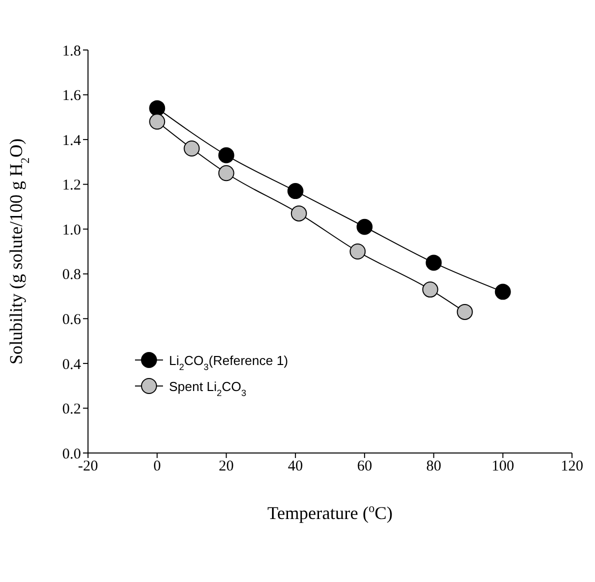 The image size is (595, 582). I want to click on x-tick-label: 40, so click(295, 466).